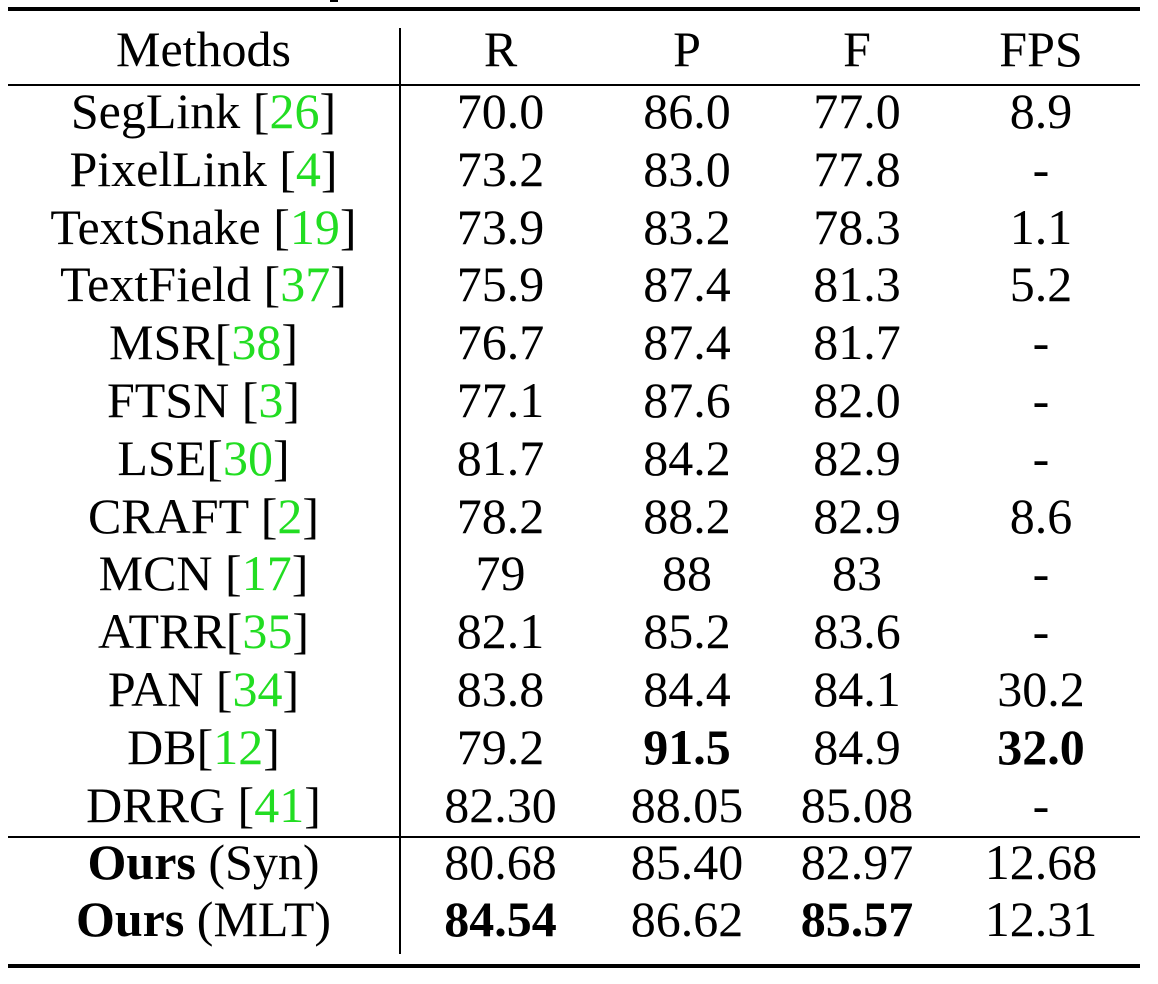  What do you see at coordinates (290, 516) in the screenshot?
I see `citation-link: 2` at bounding box center [290, 516].